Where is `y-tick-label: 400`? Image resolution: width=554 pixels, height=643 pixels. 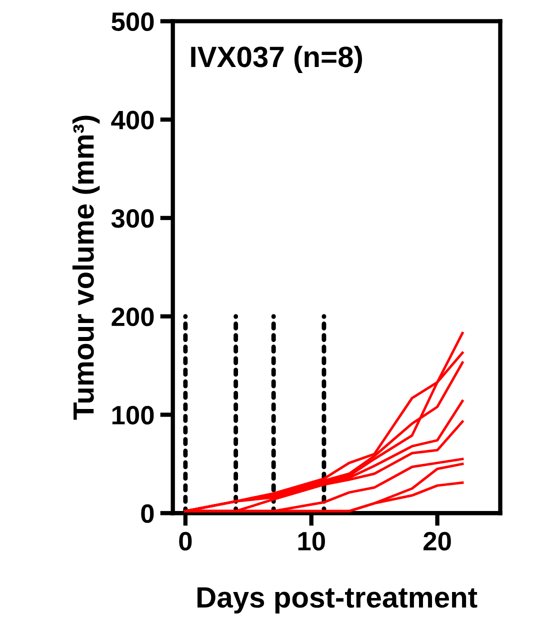
y-tick-label: 400 is located at coordinates (132, 120).